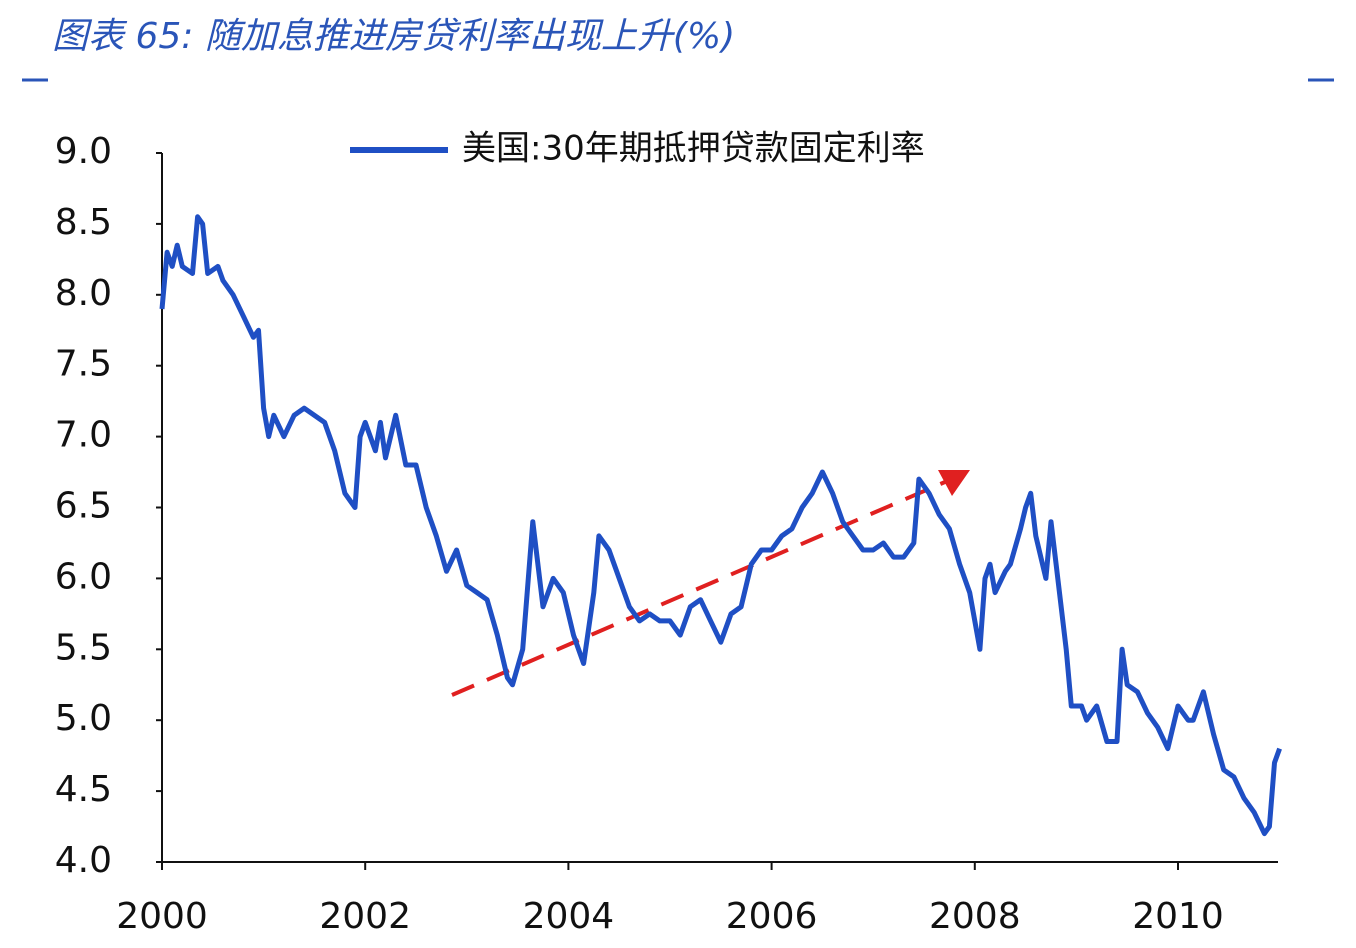 The width and height of the screenshot is (1356, 948). What do you see at coordinates (954, 483) in the screenshot?
I see `trend-arrow-head` at bounding box center [954, 483].